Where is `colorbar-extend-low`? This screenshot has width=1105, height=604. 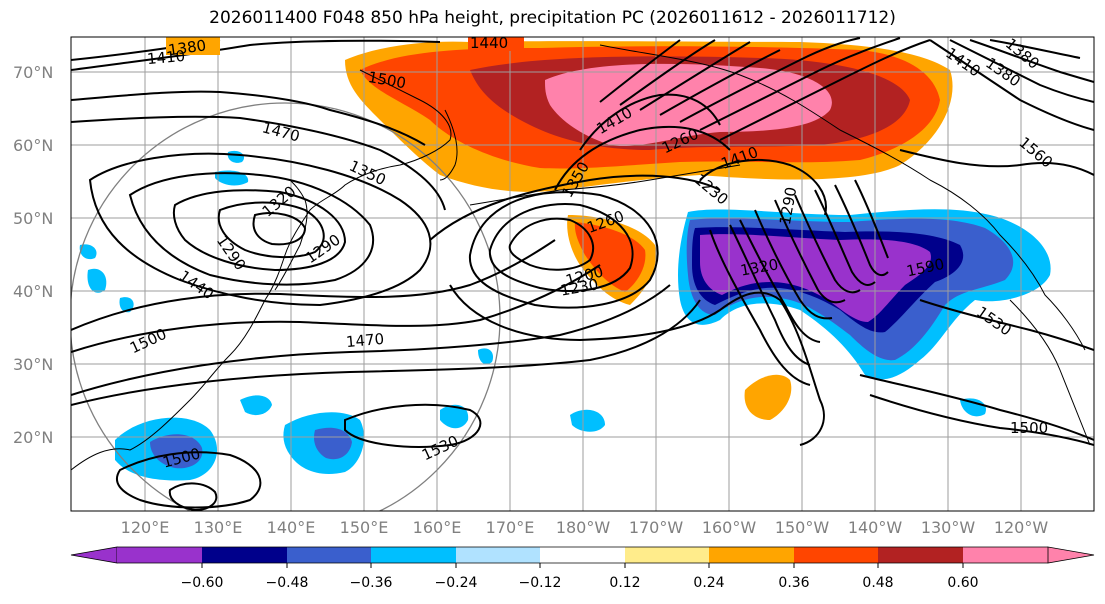
colorbar-extend-low is located at coordinates (94, 555).